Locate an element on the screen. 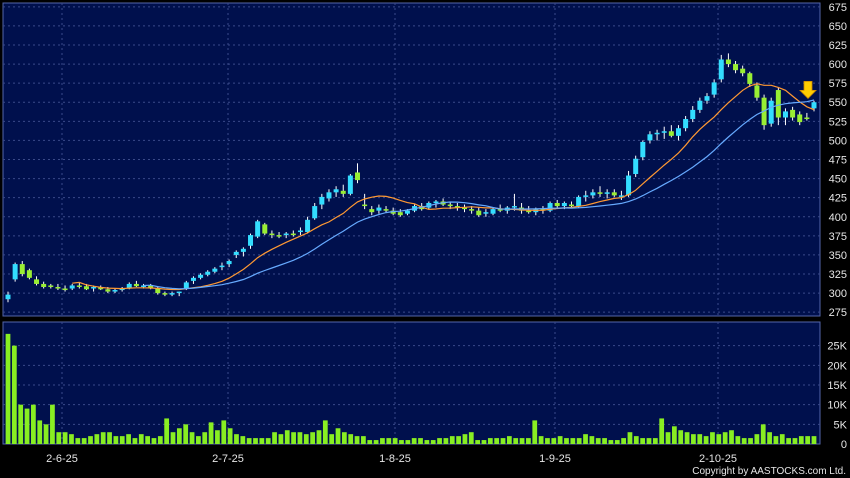  x-tick-label: 2-6-25 is located at coordinates (62, 459).